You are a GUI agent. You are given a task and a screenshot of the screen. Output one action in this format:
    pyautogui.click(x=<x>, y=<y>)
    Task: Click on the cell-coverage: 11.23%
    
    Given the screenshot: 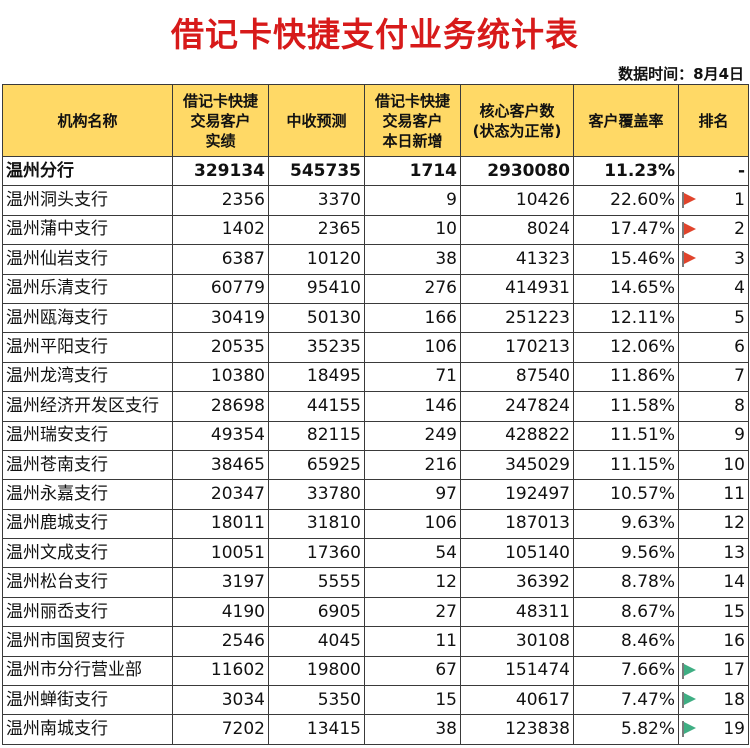 What is the action you would take?
    pyautogui.click(x=626, y=171)
    